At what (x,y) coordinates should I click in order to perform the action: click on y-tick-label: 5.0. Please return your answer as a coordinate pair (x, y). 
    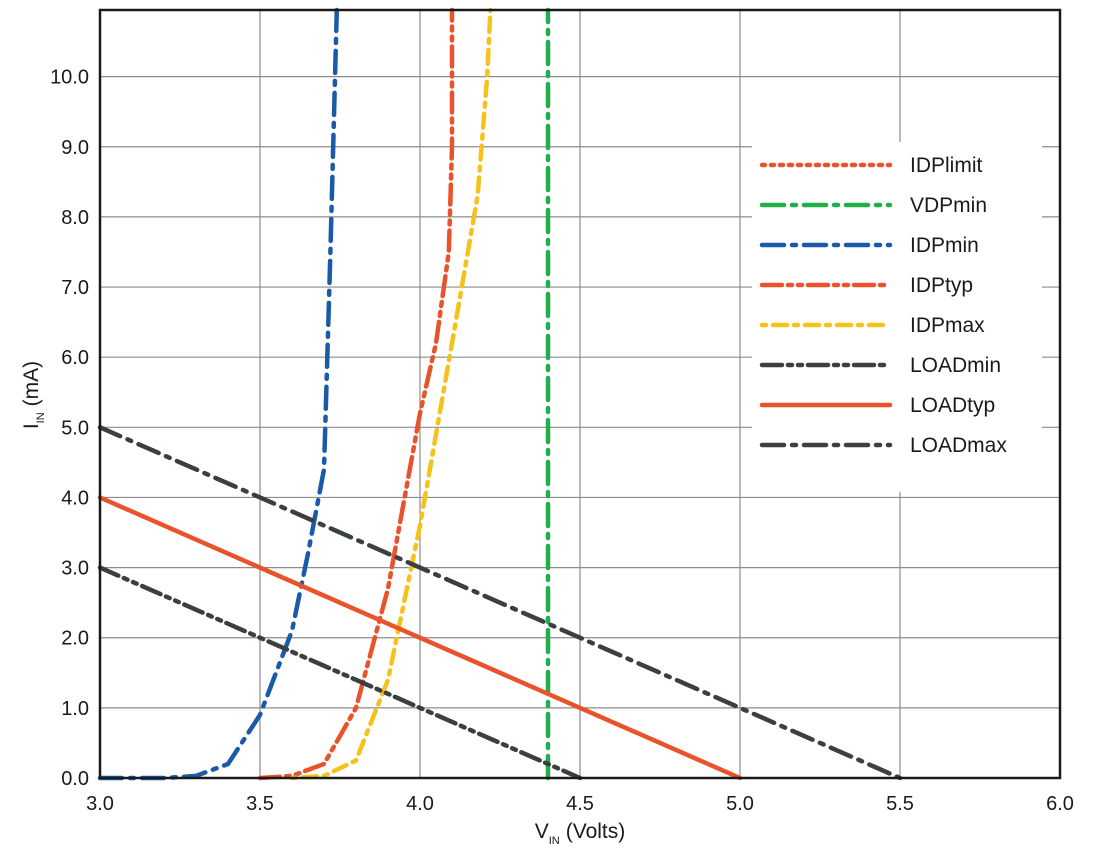
    Looking at the image, I should click on (75, 428).